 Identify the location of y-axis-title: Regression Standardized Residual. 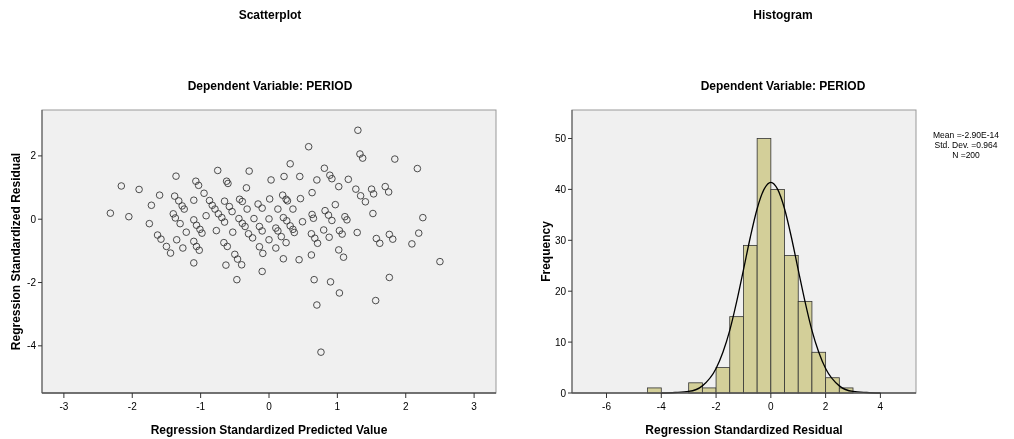
(16, 251).